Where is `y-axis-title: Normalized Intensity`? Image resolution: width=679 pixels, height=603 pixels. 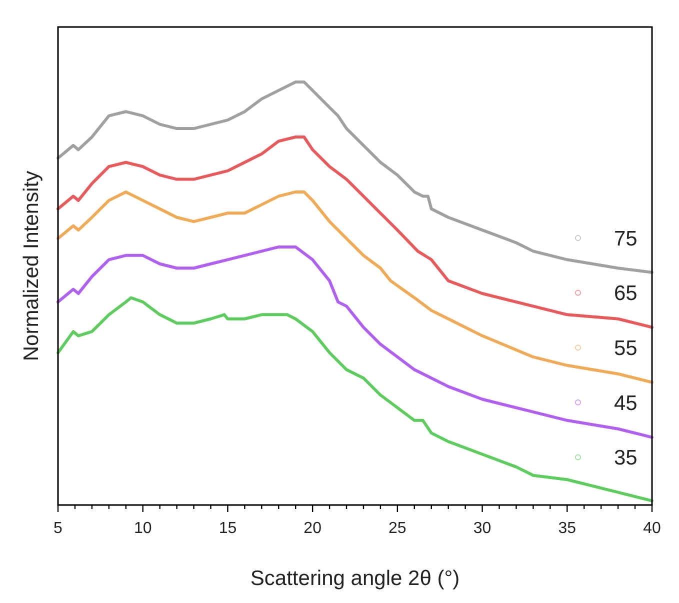 y-axis-title: Normalized Intensity is located at coordinates (31, 266).